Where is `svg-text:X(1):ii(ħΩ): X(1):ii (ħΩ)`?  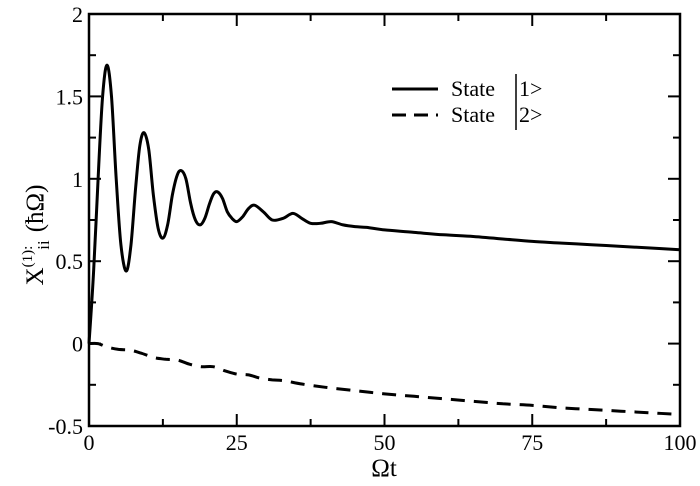
svg-text:X(1):ii(ħΩ): X(1):ii (ħΩ) is located at coordinates (36, 235).